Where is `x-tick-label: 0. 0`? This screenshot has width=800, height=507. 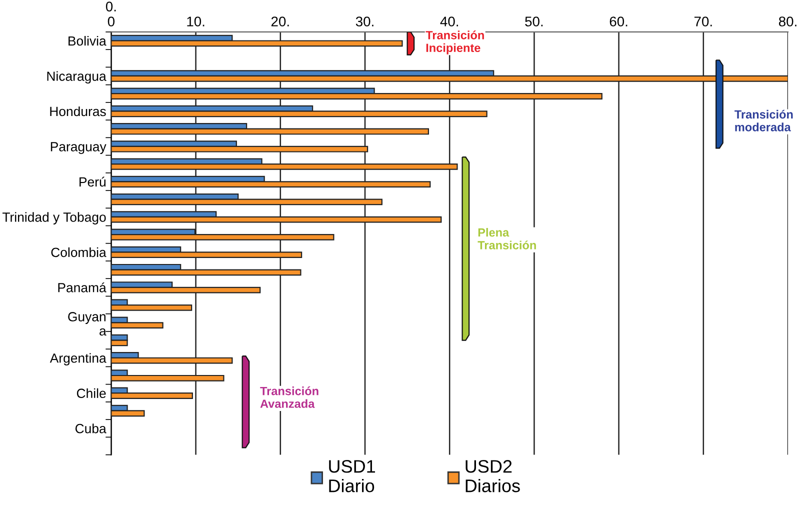
x-tick-label: 0. 0 is located at coordinates (111, 14).